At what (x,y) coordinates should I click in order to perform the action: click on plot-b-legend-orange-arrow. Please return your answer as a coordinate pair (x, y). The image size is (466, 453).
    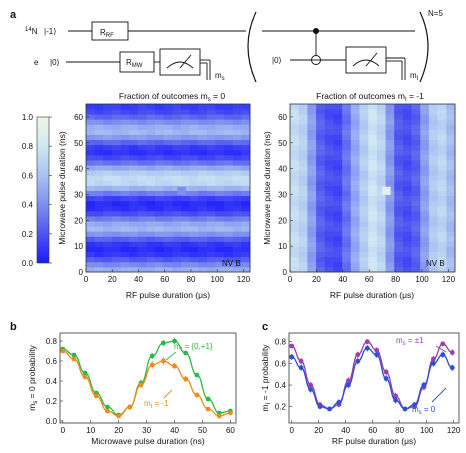
    Looking at the image, I should click on (168, 394).